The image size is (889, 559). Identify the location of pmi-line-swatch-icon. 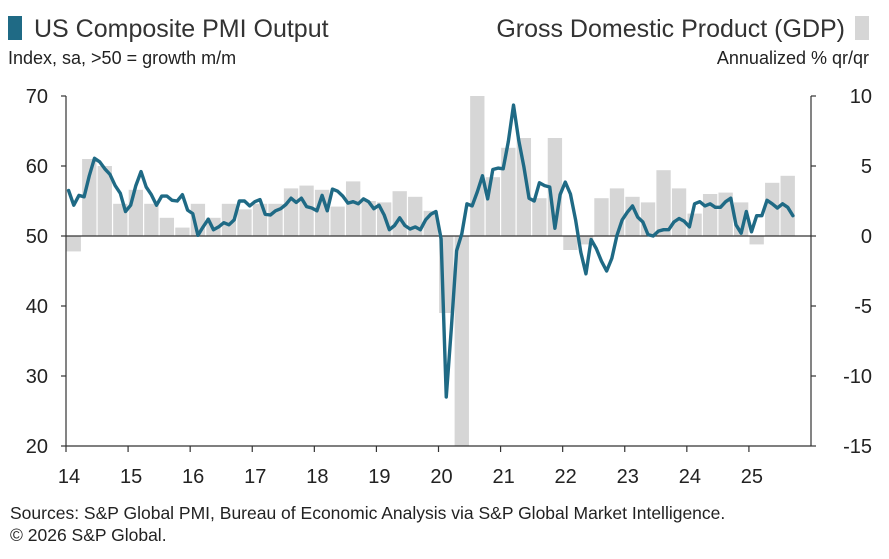
(15, 28).